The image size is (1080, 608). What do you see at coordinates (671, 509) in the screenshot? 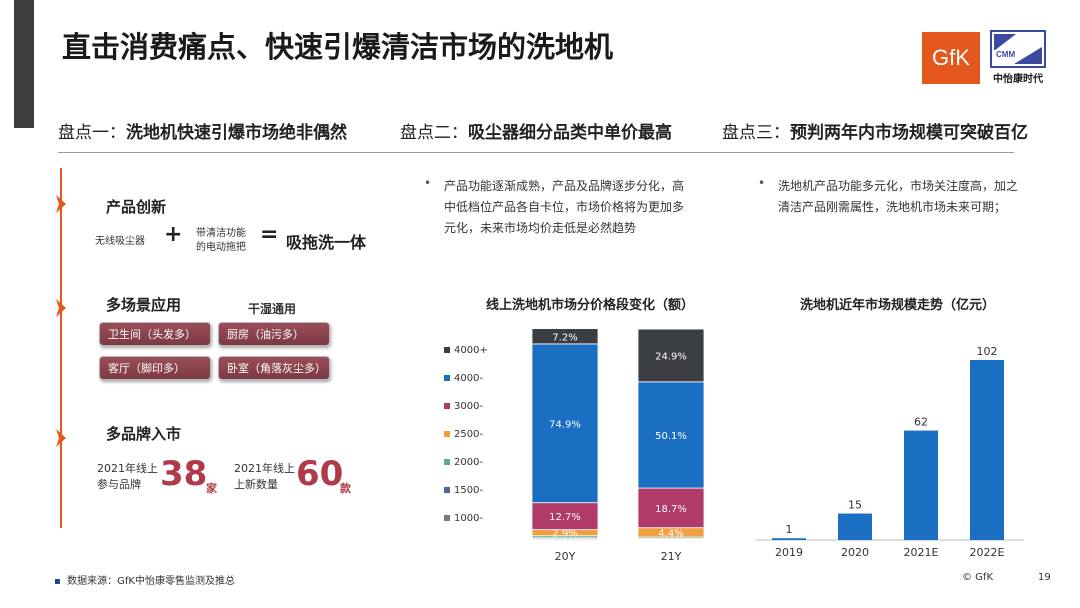
I see `data-label: 18.7%` at bounding box center [671, 509].